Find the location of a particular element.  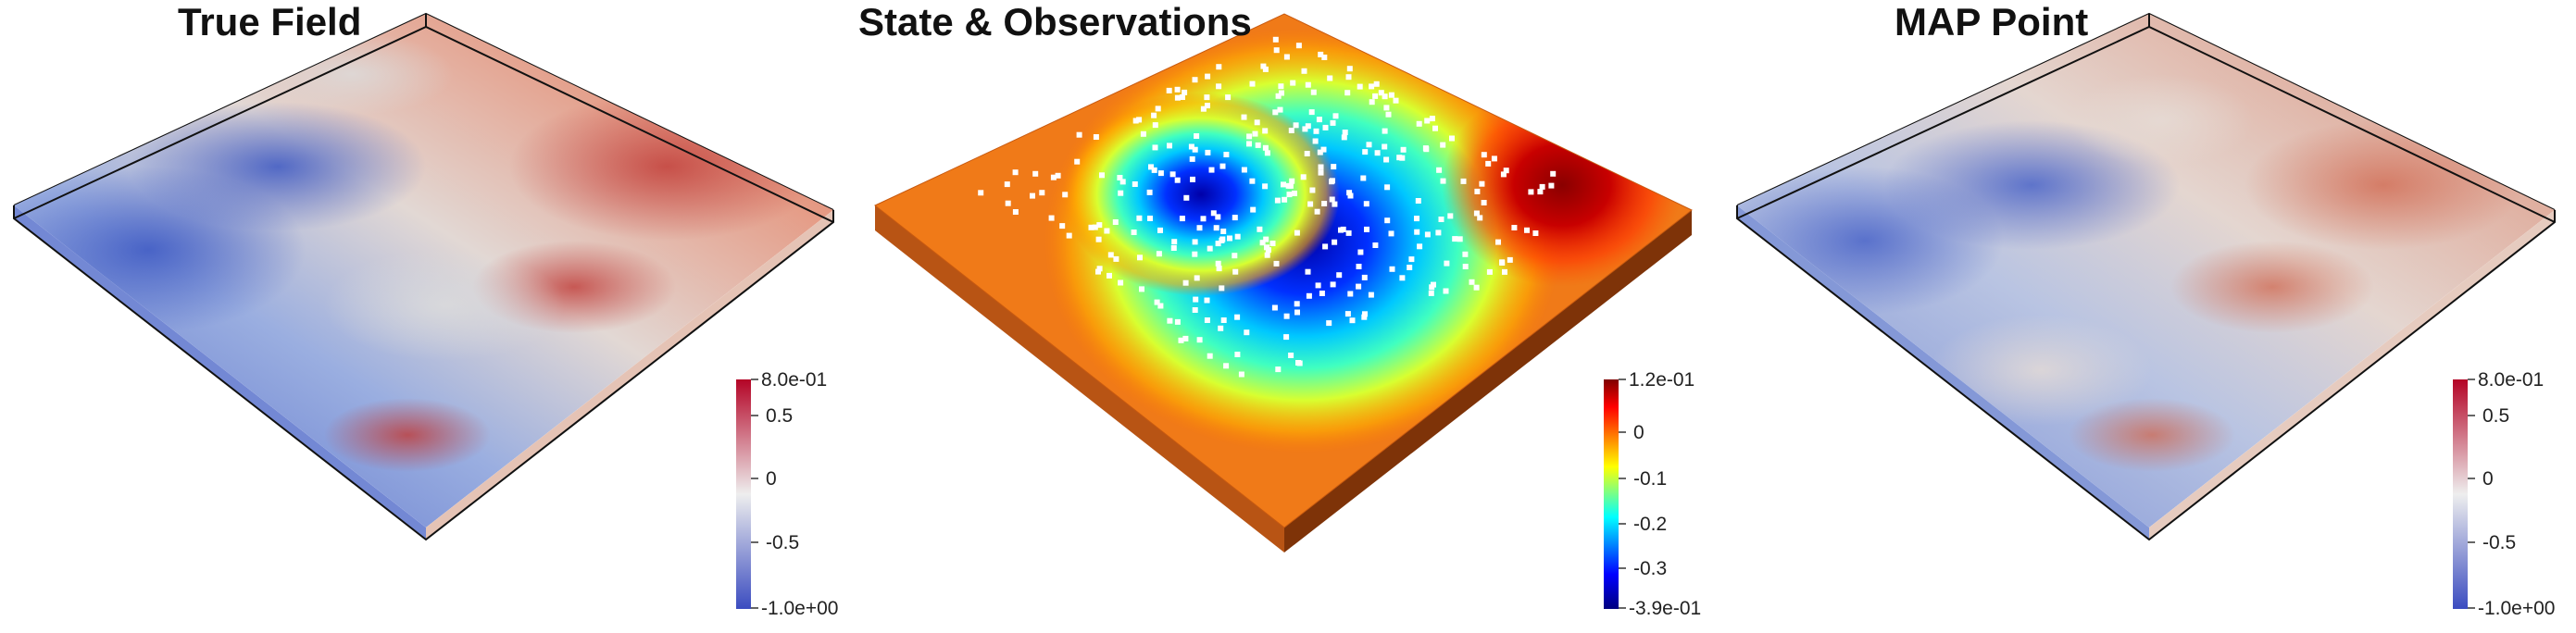

colorbar is located at coordinates (1612, 494).